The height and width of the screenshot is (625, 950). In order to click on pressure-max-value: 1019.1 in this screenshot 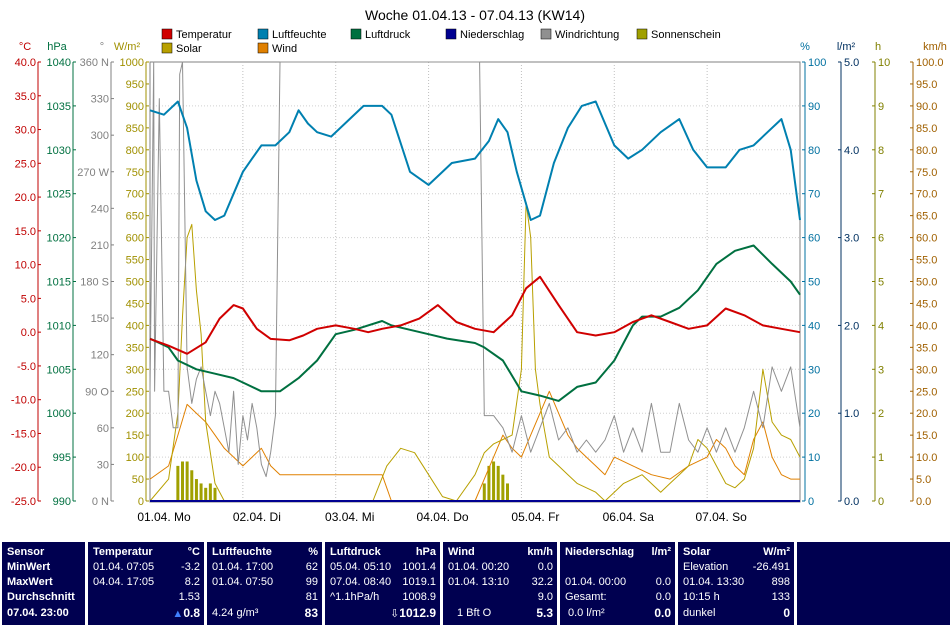, I will do `click(419, 582)`.